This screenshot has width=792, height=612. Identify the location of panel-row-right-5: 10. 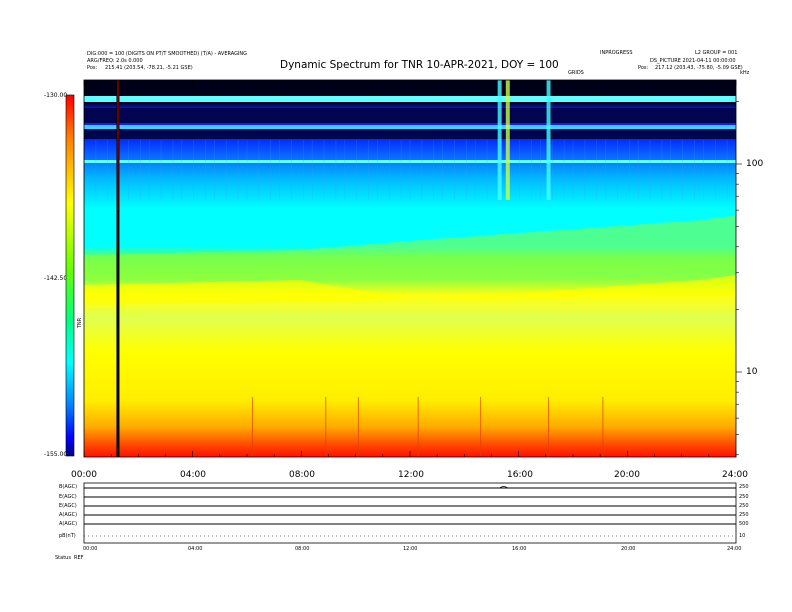
(742, 536).